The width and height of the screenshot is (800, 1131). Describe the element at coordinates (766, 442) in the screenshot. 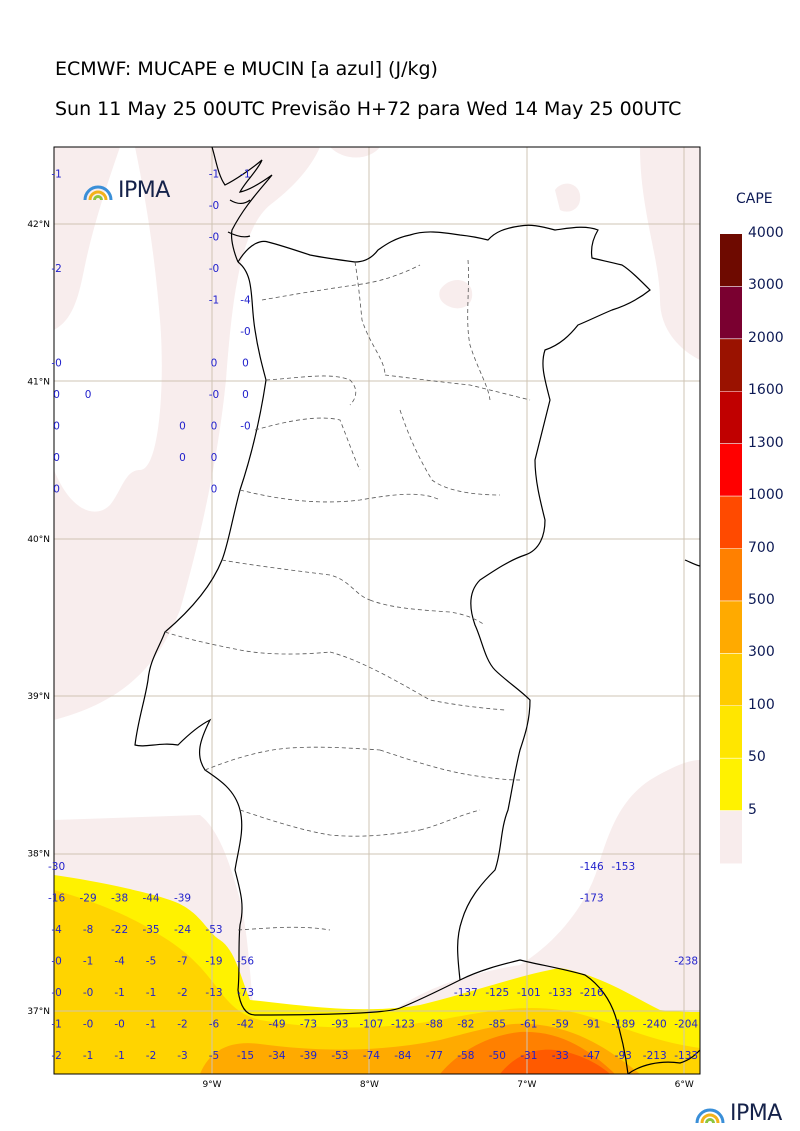

I see `colorbar-level-label: 1300` at that location.